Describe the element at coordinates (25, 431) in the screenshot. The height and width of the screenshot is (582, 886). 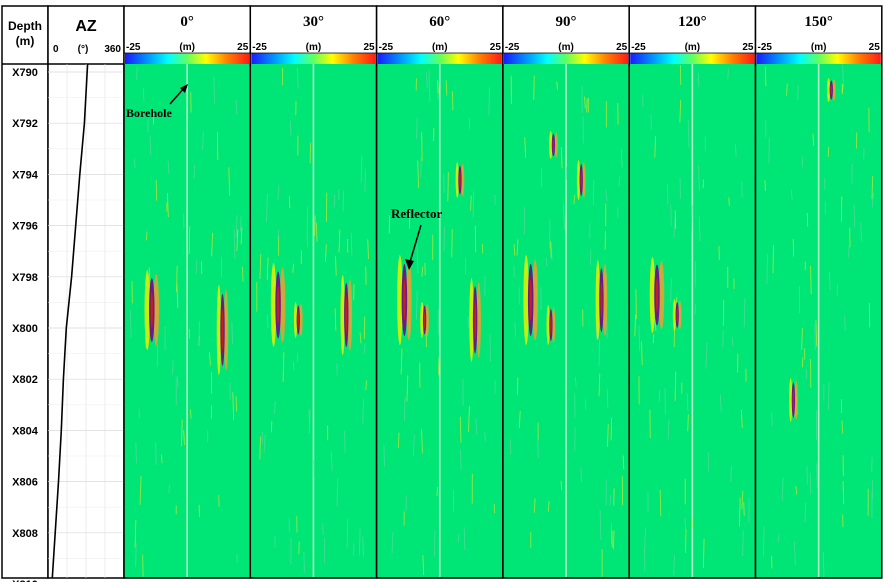
I see `depth-tick-label: X804` at that location.